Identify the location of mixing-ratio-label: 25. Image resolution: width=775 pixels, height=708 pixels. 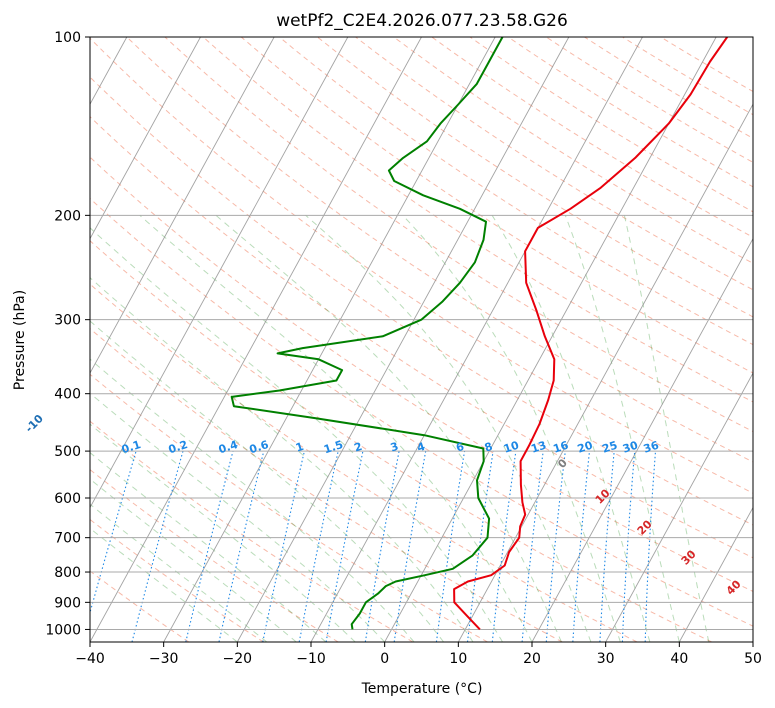
(610, 447).